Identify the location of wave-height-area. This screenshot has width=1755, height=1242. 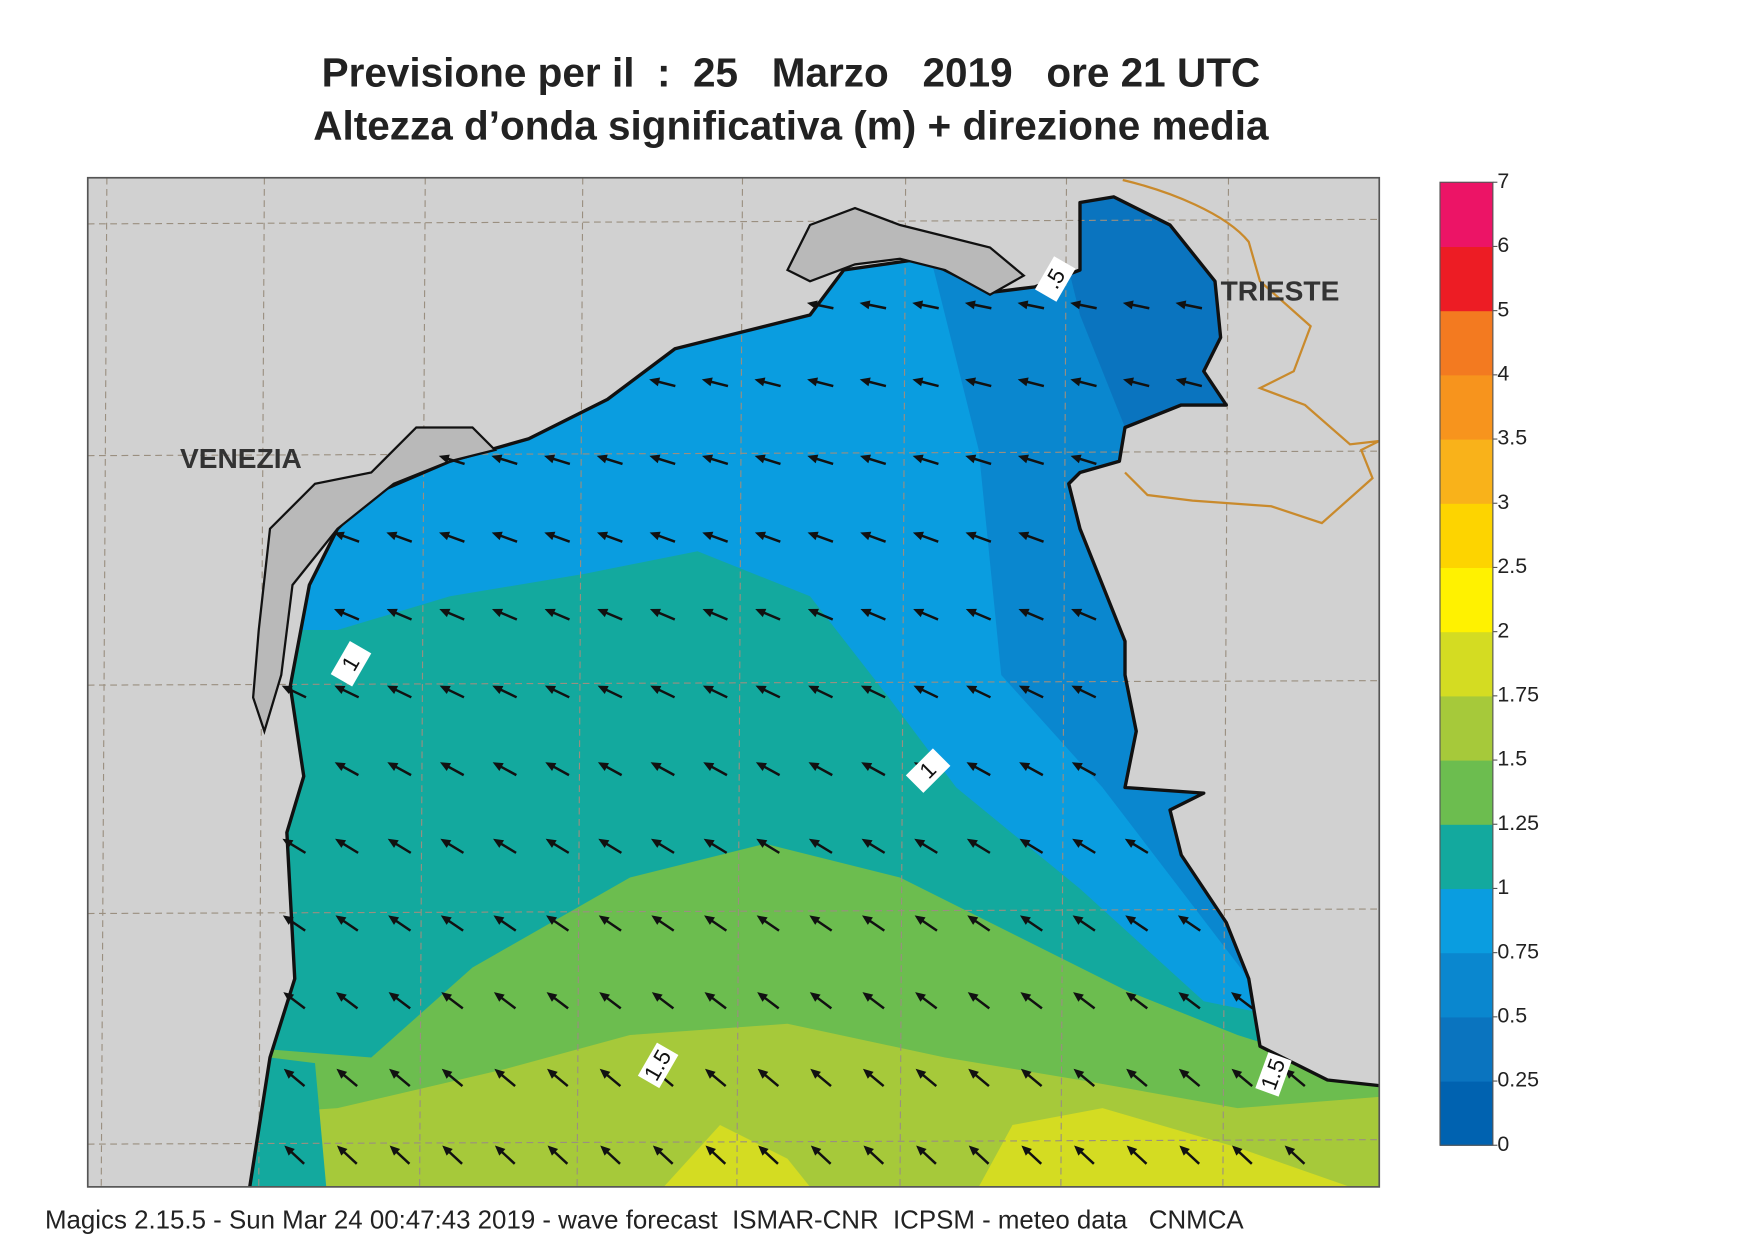
(1164, 1147).